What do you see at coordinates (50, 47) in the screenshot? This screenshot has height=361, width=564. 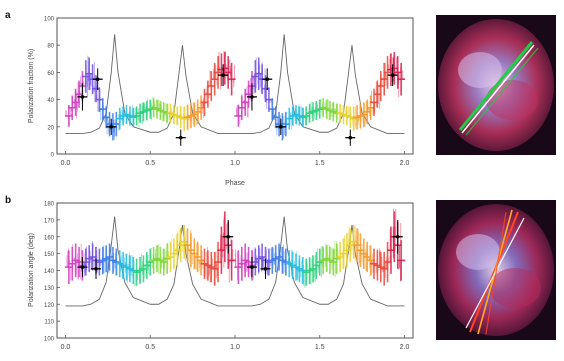 I see `y-tick-label: 80` at bounding box center [50, 47].